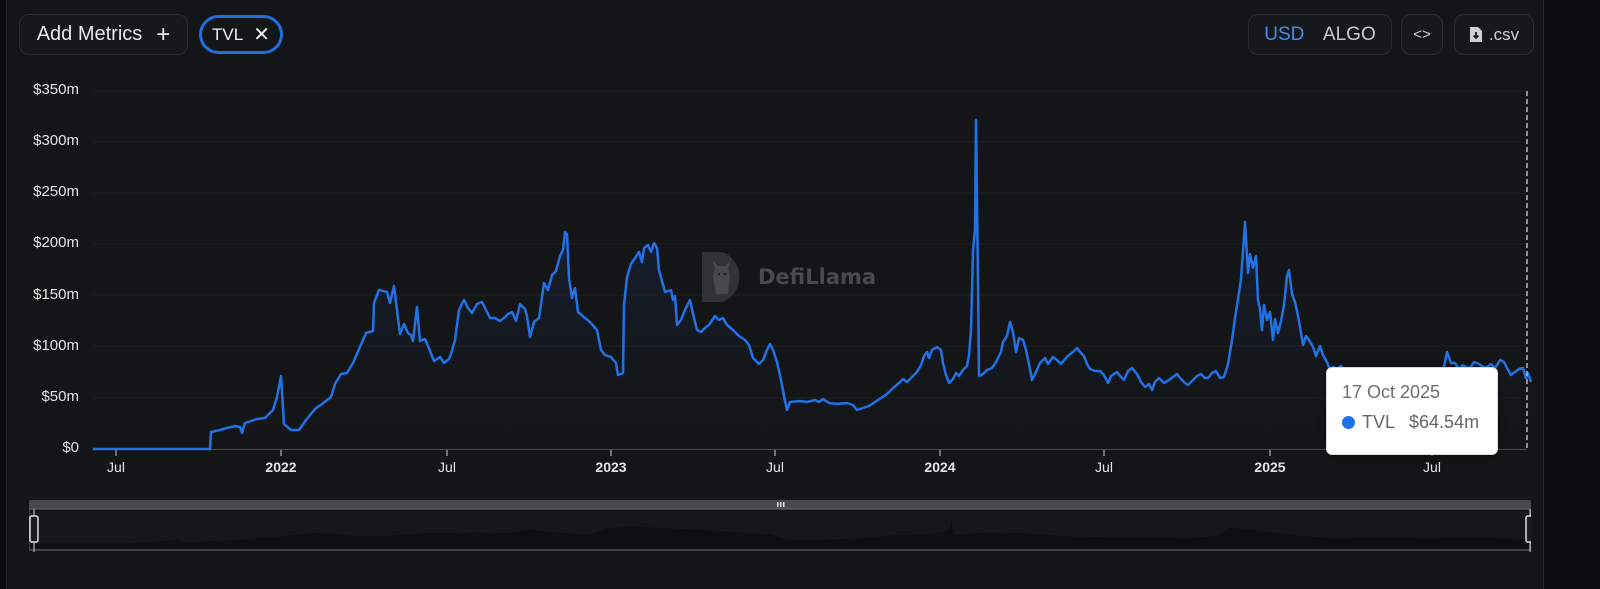  I want to click on tooltip-series-name: TVL, so click(1379, 422).